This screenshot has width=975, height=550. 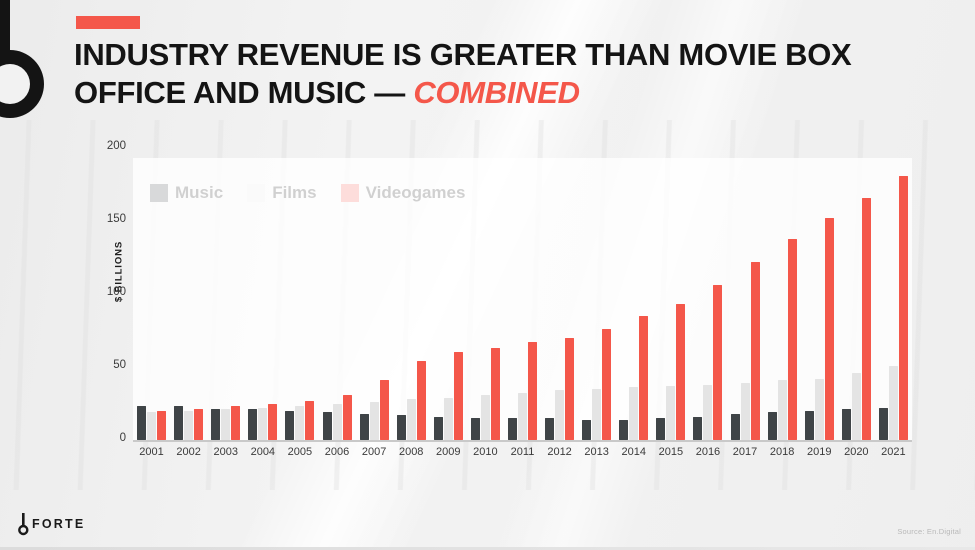 I want to click on bar-films-2020, so click(x=856, y=406).